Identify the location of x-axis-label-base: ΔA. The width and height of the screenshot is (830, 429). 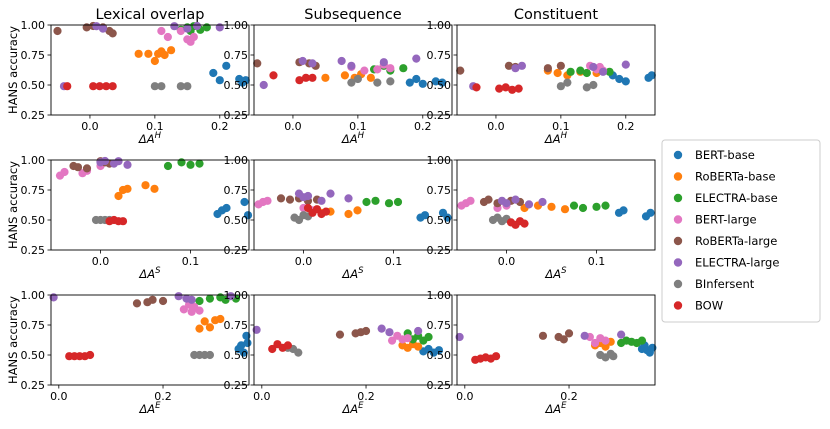
(146, 139).